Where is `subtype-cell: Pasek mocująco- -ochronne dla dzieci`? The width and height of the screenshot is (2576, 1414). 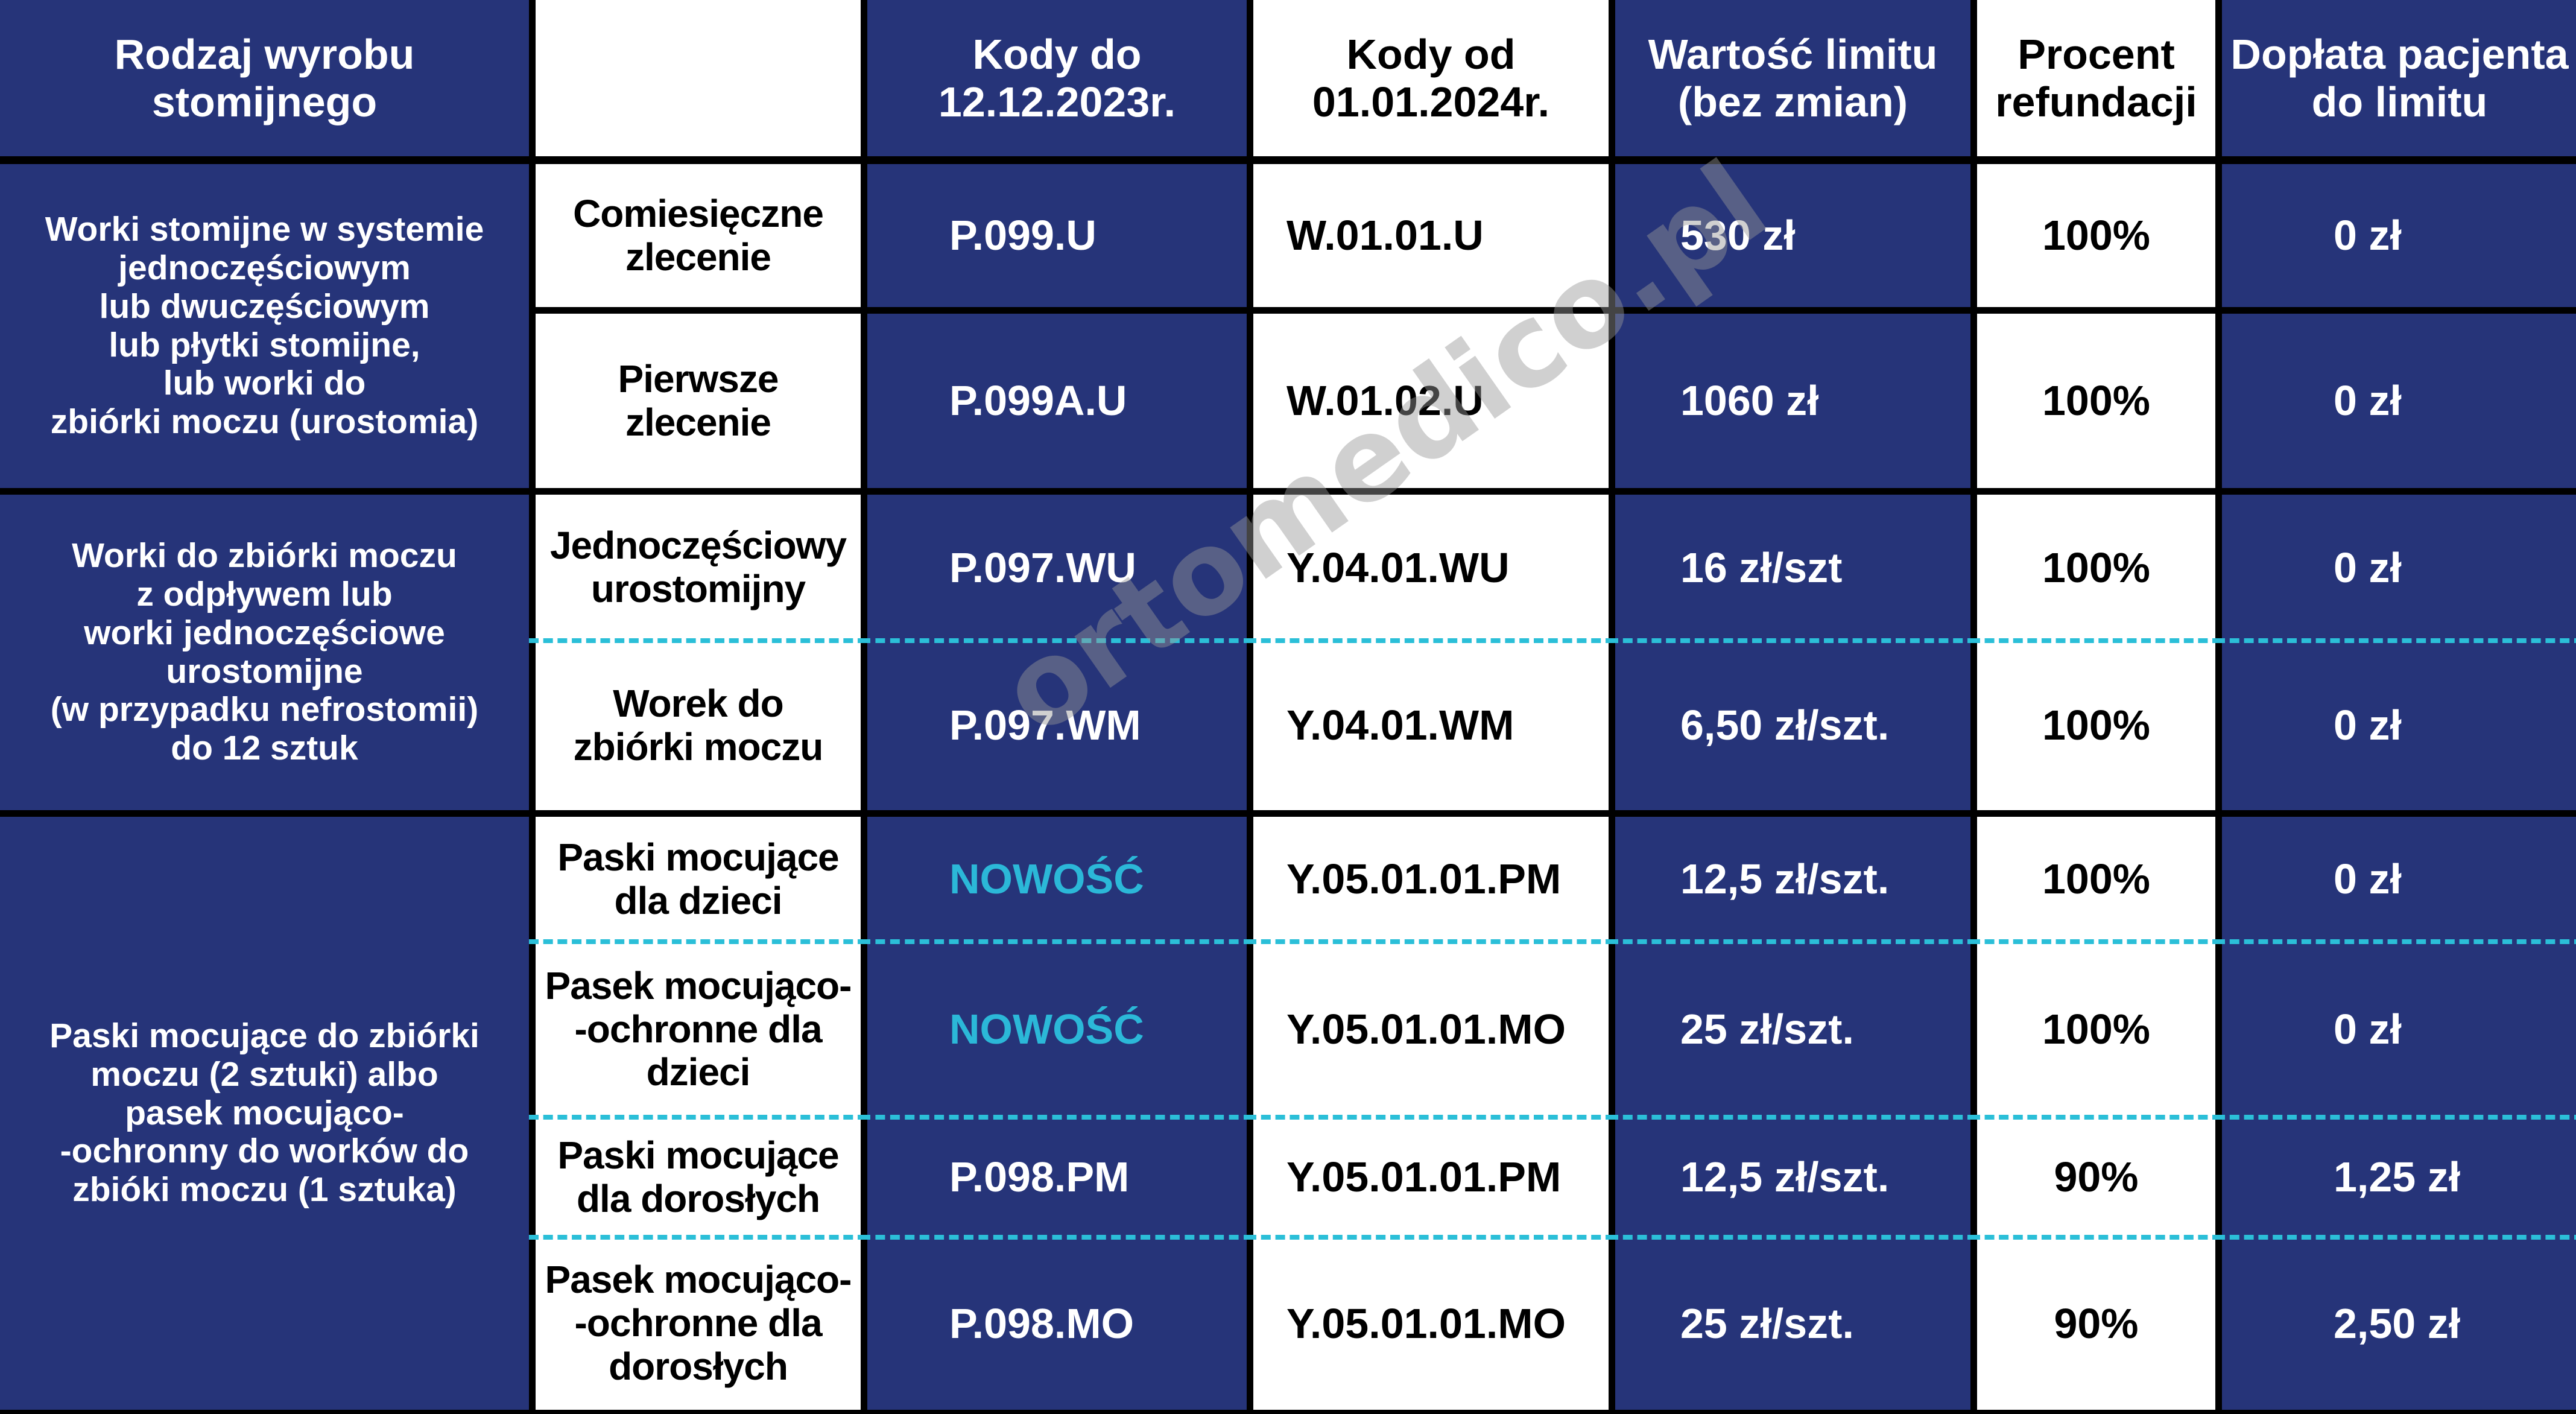 subtype-cell: Pasek mocująco- -ochronne dla dzieci is located at coordinates (698, 1028).